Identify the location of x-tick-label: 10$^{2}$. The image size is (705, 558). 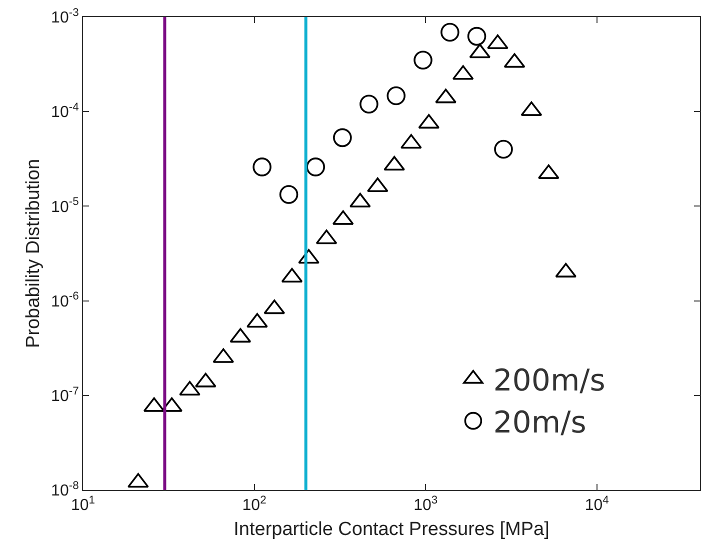
(254, 504).